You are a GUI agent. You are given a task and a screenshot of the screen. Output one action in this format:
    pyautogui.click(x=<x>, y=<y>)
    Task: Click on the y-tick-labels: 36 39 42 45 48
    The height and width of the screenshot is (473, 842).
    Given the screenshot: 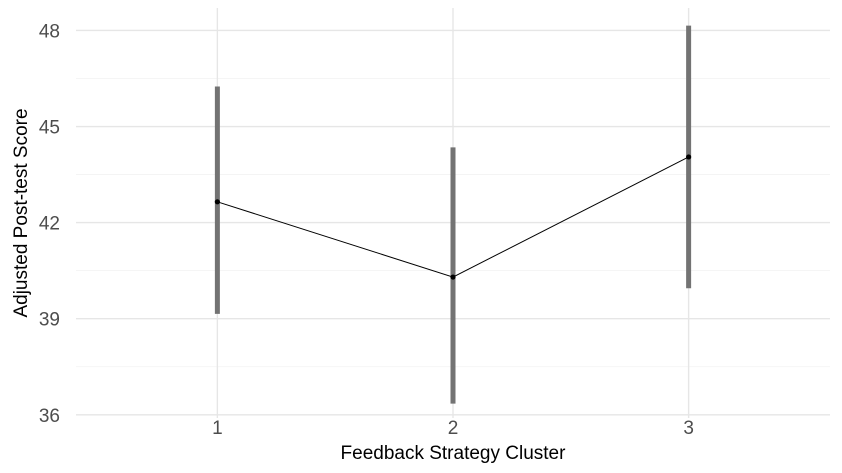 What is the action you would take?
    pyautogui.click(x=49, y=223)
    